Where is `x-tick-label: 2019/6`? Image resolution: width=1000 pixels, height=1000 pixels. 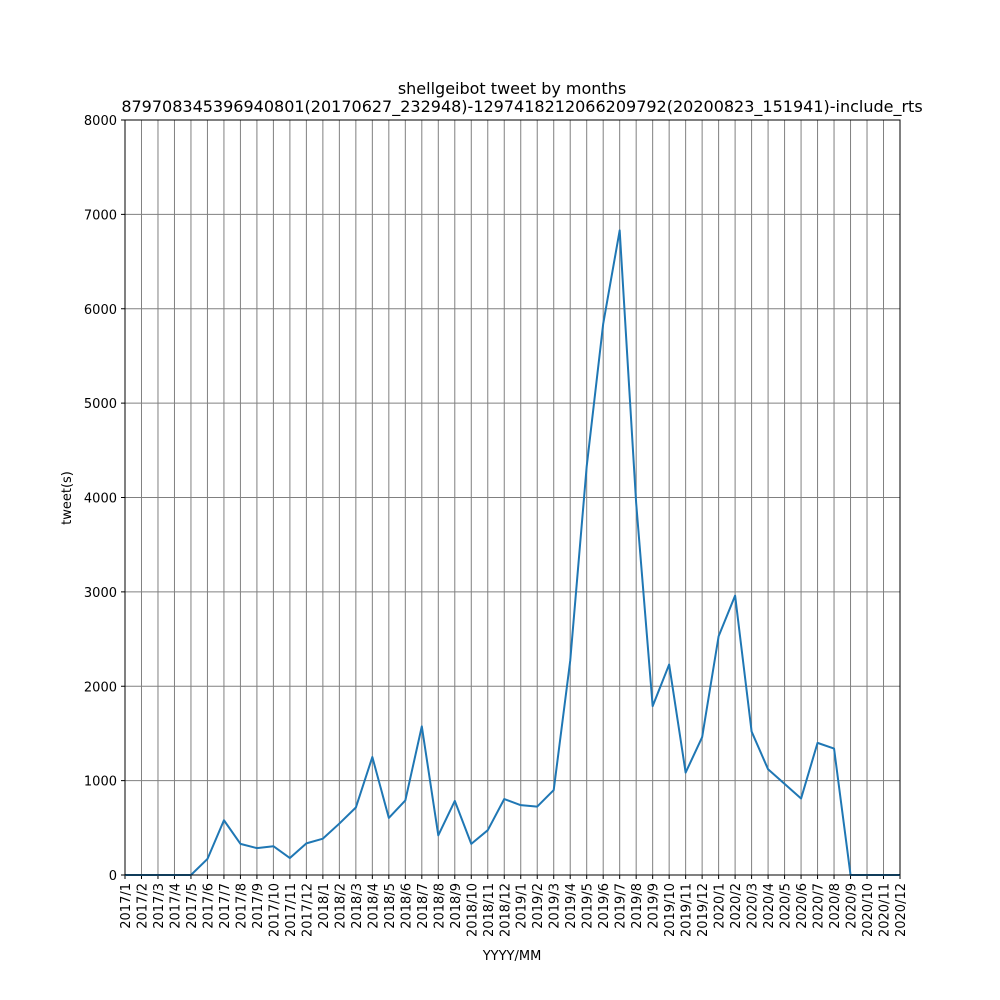 x-tick-label: 2019/6 is located at coordinates (604, 906).